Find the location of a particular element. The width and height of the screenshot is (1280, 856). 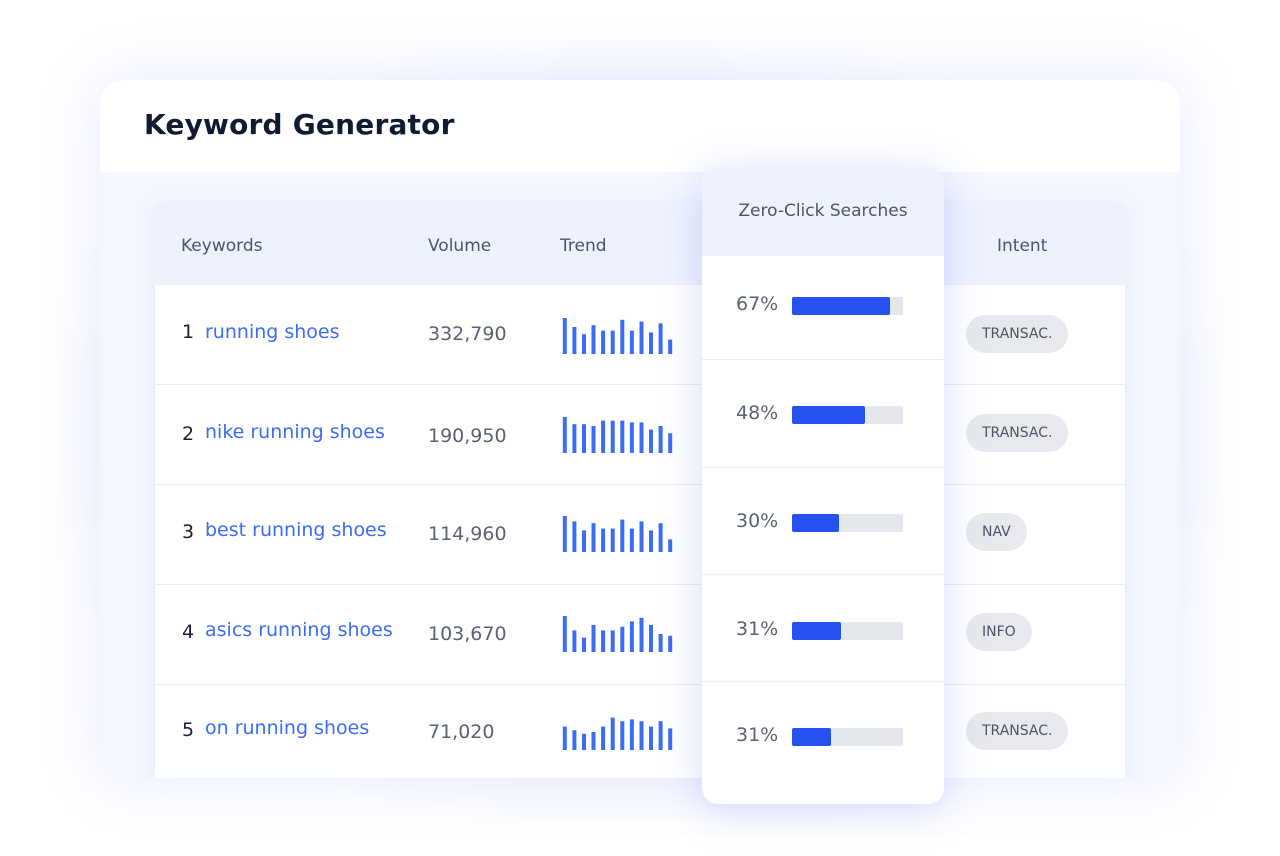

row-number: 4 is located at coordinates (188, 632).